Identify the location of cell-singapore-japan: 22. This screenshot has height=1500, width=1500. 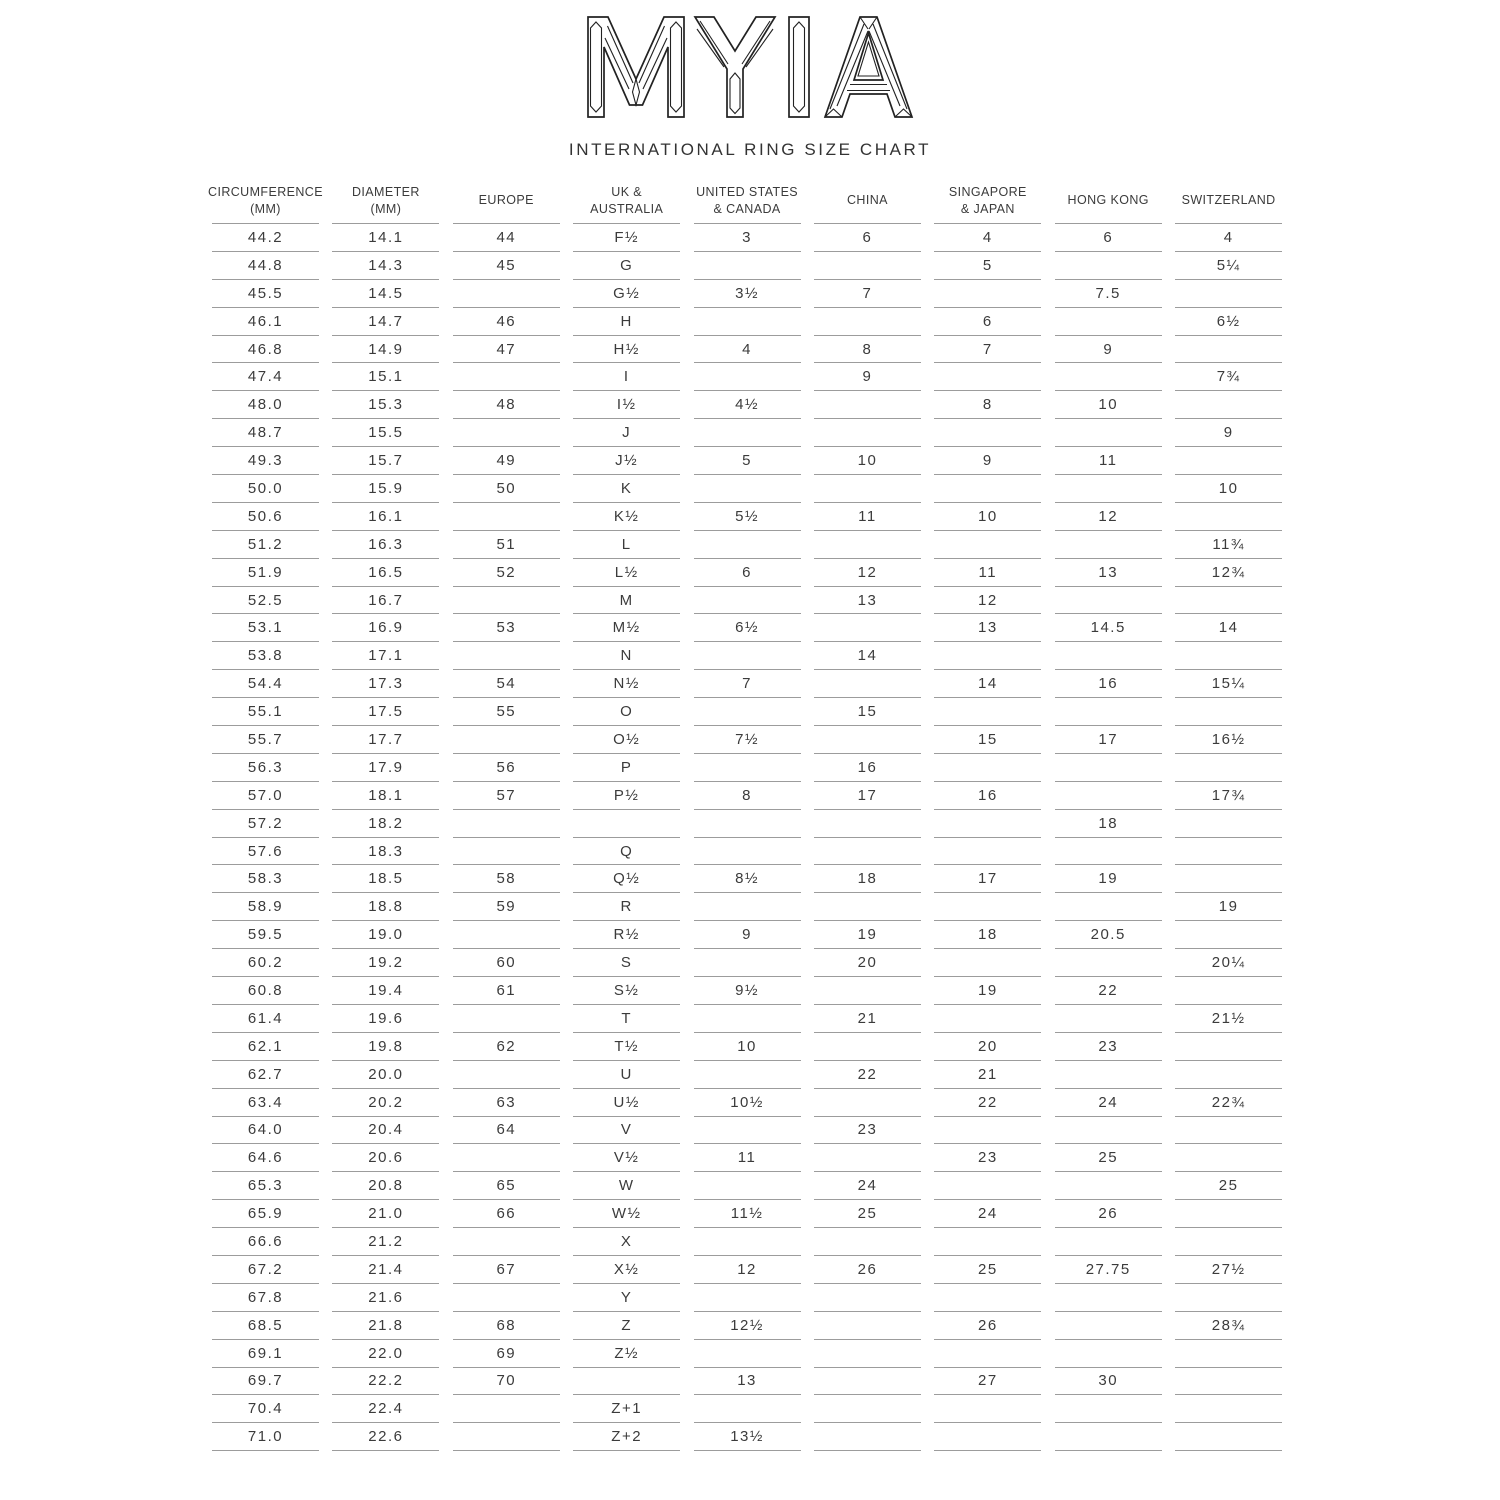
(988, 1103).